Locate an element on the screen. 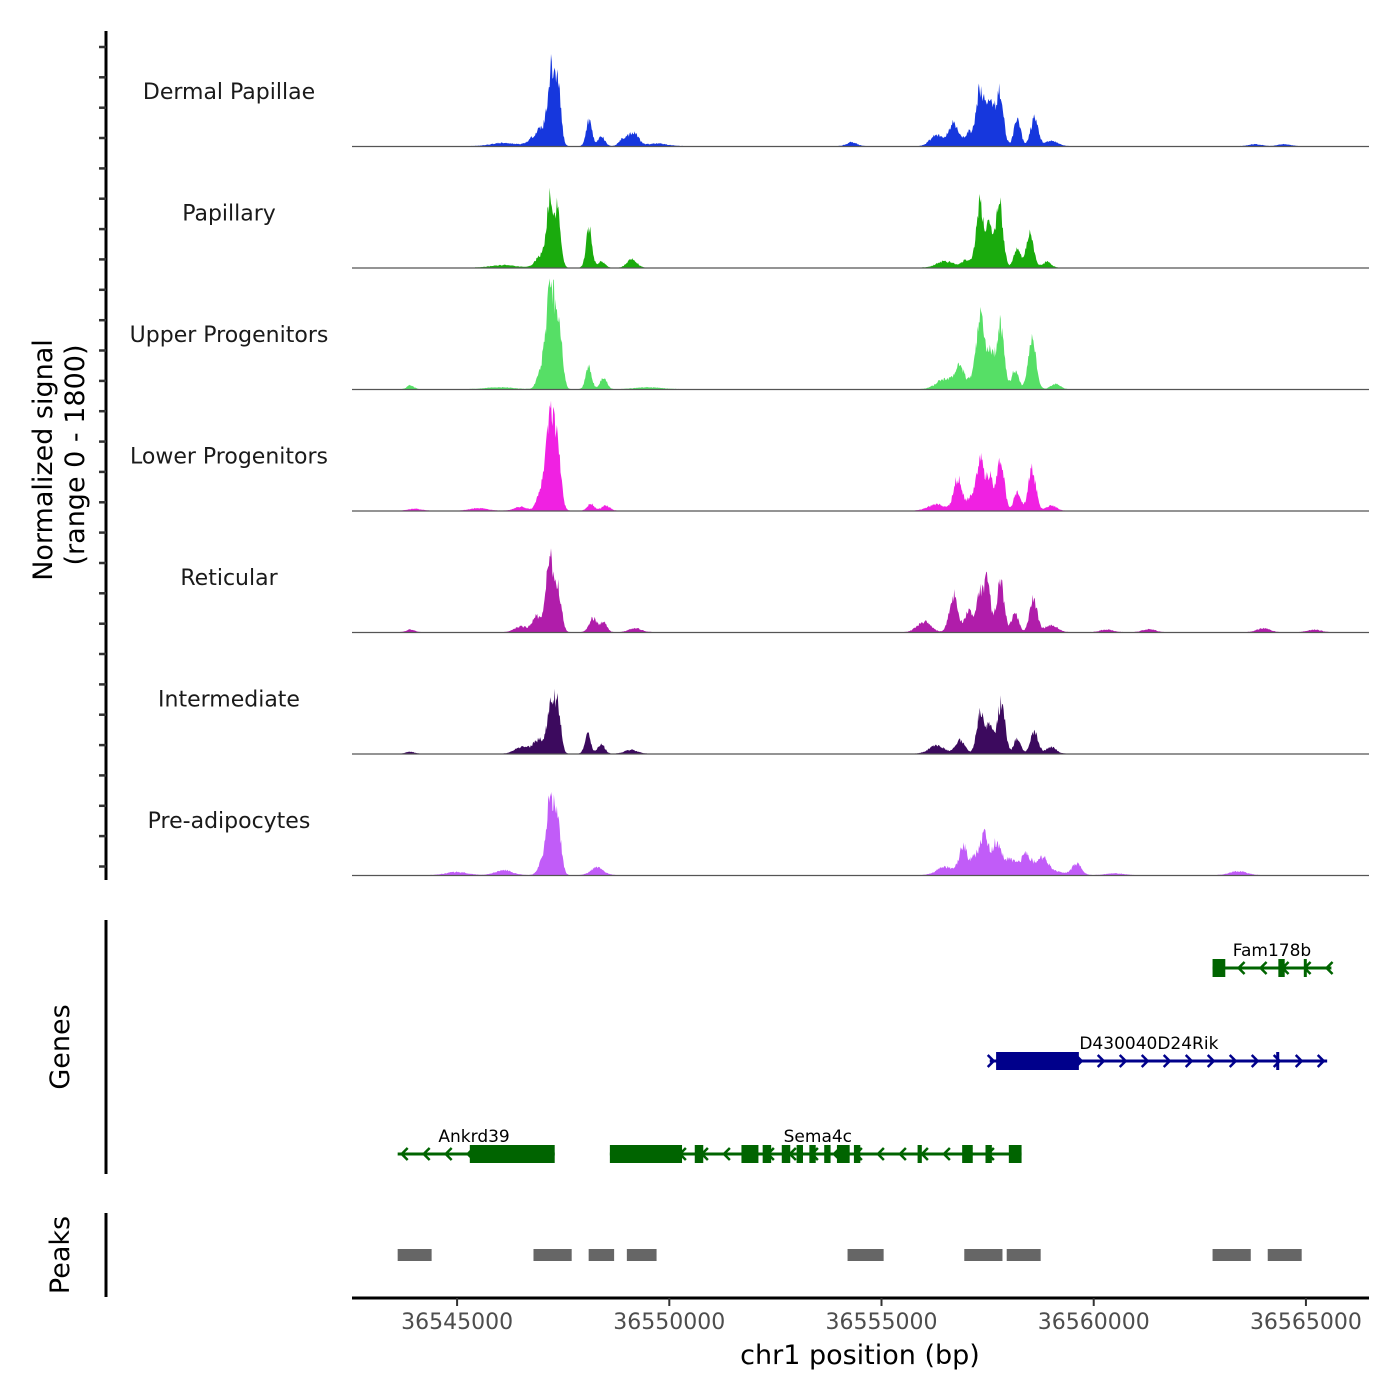 The width and height of the screenshot is (1400, 1400). track-intermediate: Intermediate is located at coordinates (763, 721).